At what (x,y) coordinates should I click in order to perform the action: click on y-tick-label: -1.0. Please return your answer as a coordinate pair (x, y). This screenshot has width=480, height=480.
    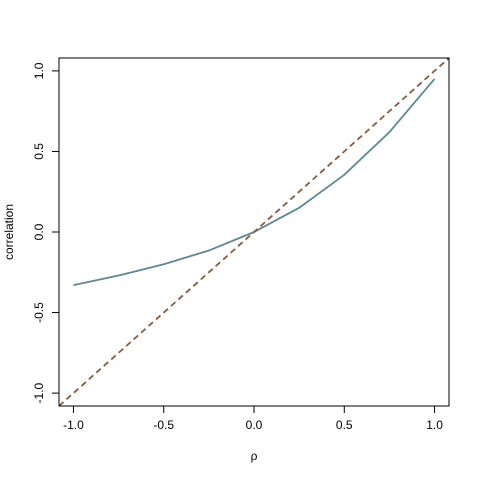
    Looking at the image, I should click on (39, 392).